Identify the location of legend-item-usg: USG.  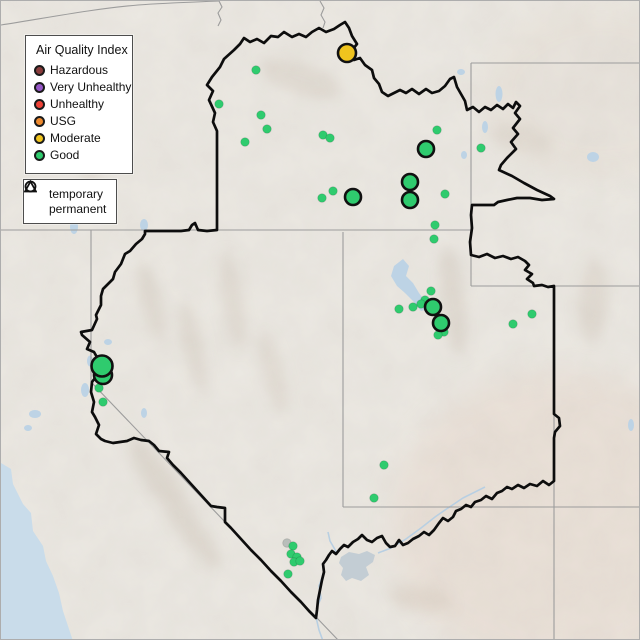
(78, 121).